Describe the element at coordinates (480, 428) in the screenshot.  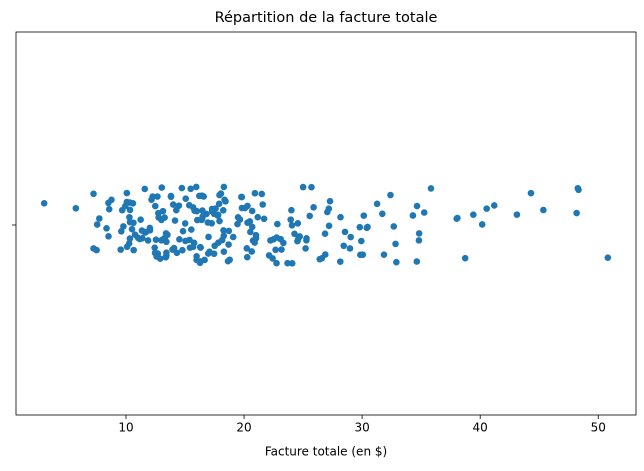
I see `x-tick-label: 40` at that location.